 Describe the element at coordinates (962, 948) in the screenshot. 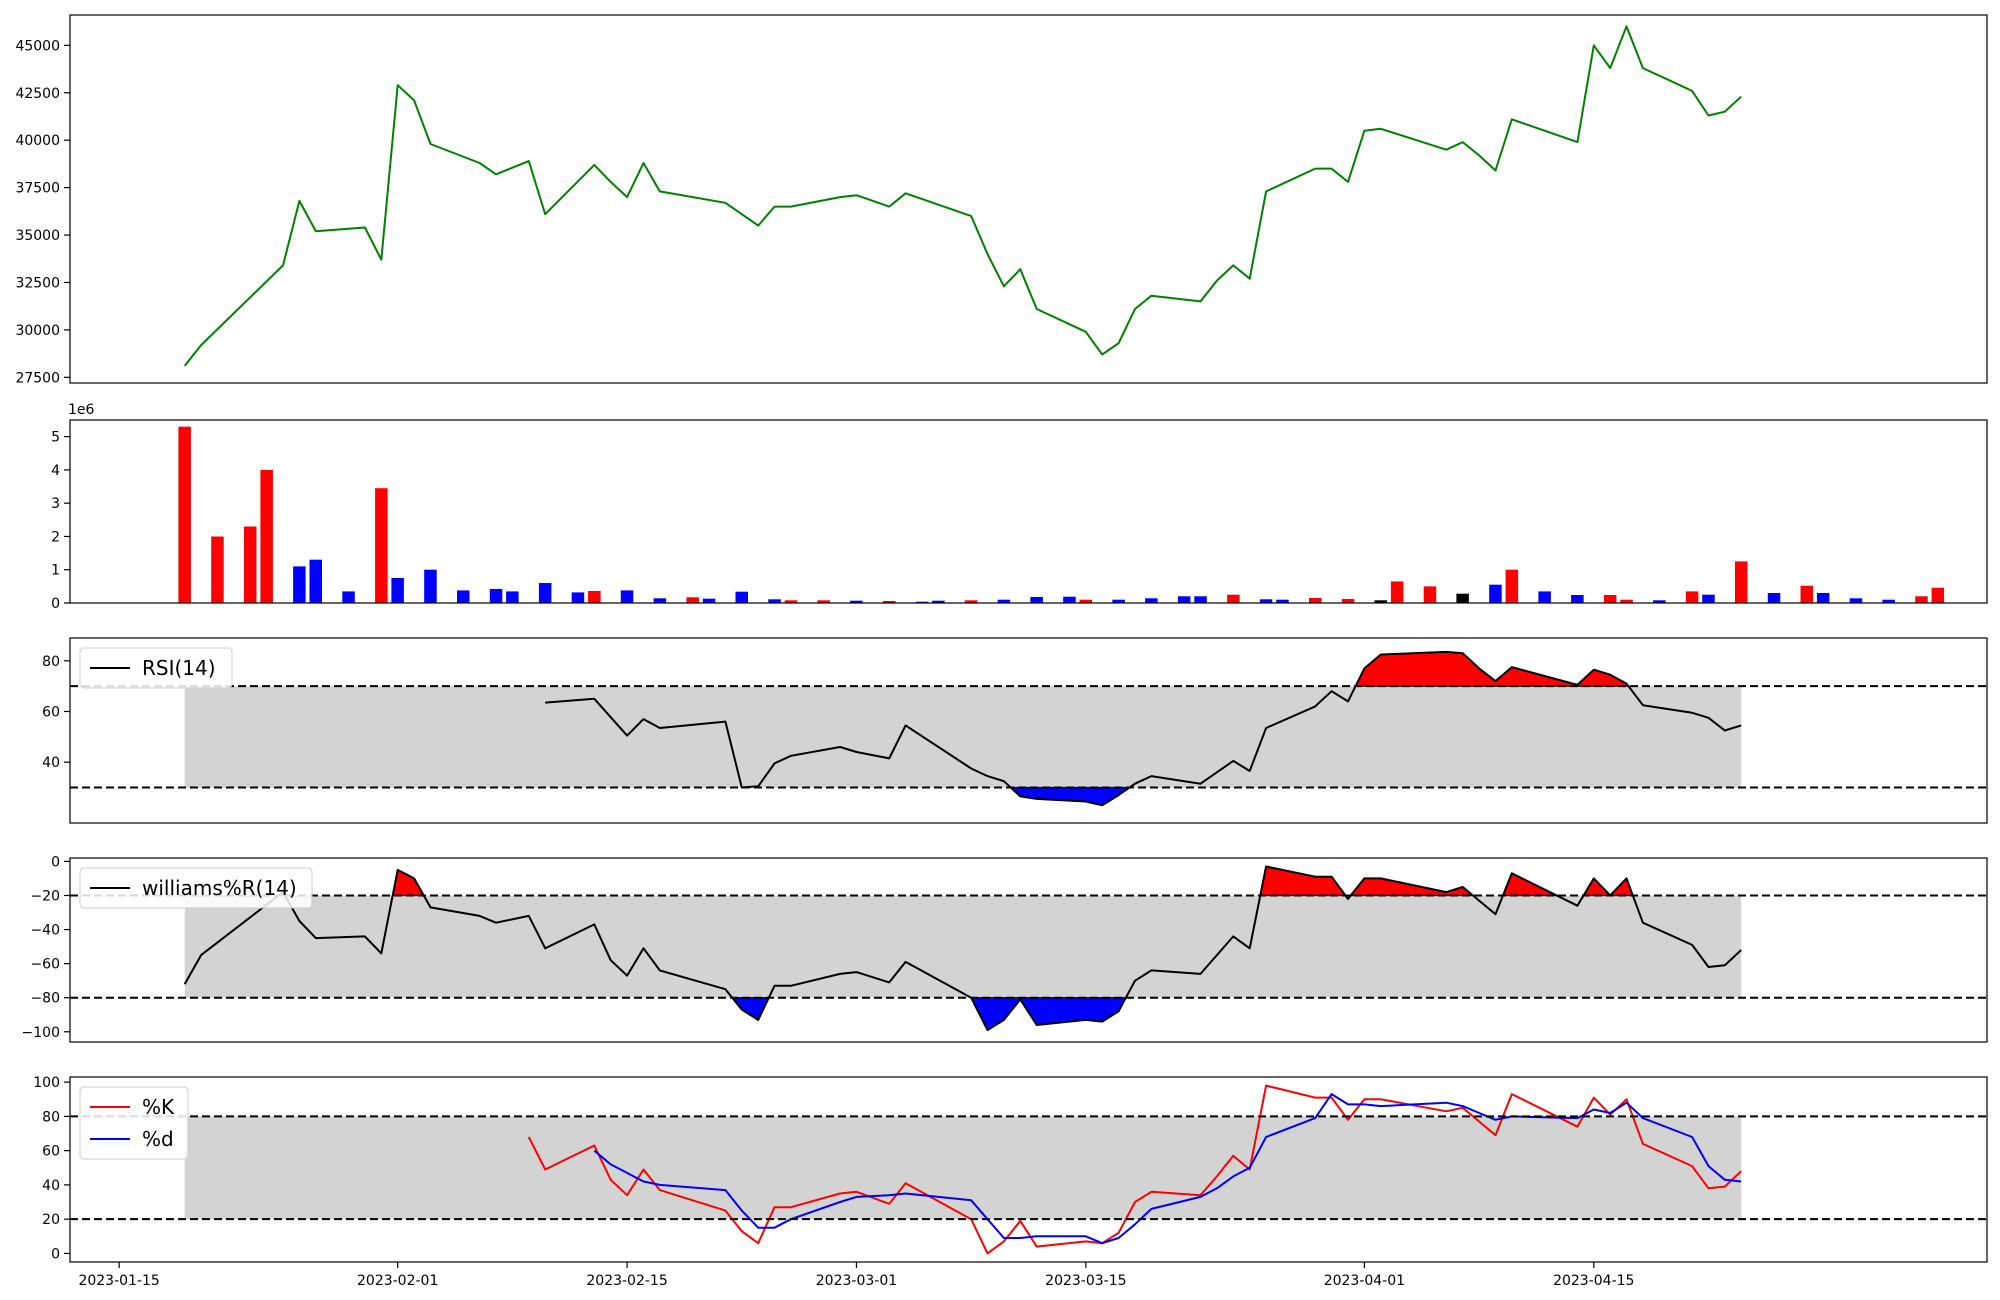

I see `williams-r-14--line` at that location.